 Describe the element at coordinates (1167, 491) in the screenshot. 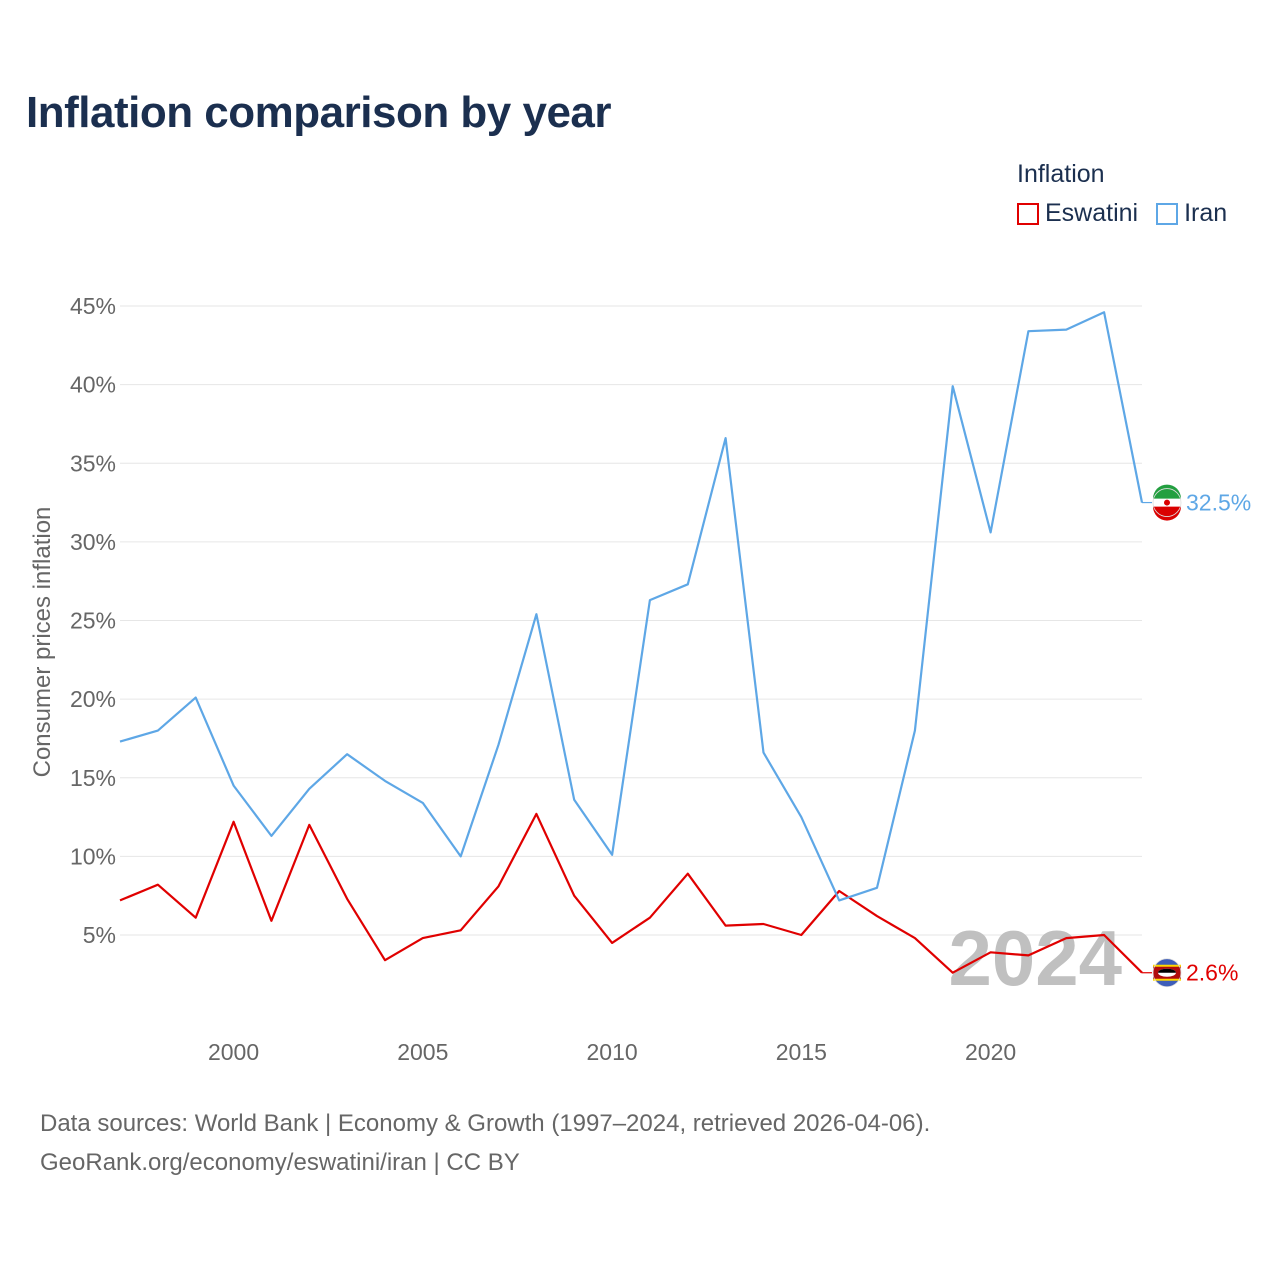

I see `flag-band-green` at that location.